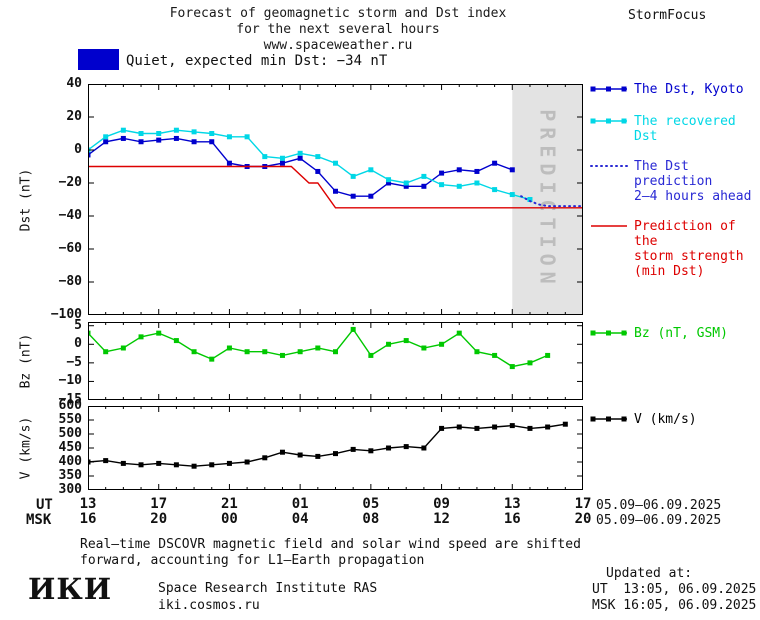  What do you see at coordinates (675, 420) in the screenshot?
I see `legend-item: V (km/s)` at bounding box center [675, 420].